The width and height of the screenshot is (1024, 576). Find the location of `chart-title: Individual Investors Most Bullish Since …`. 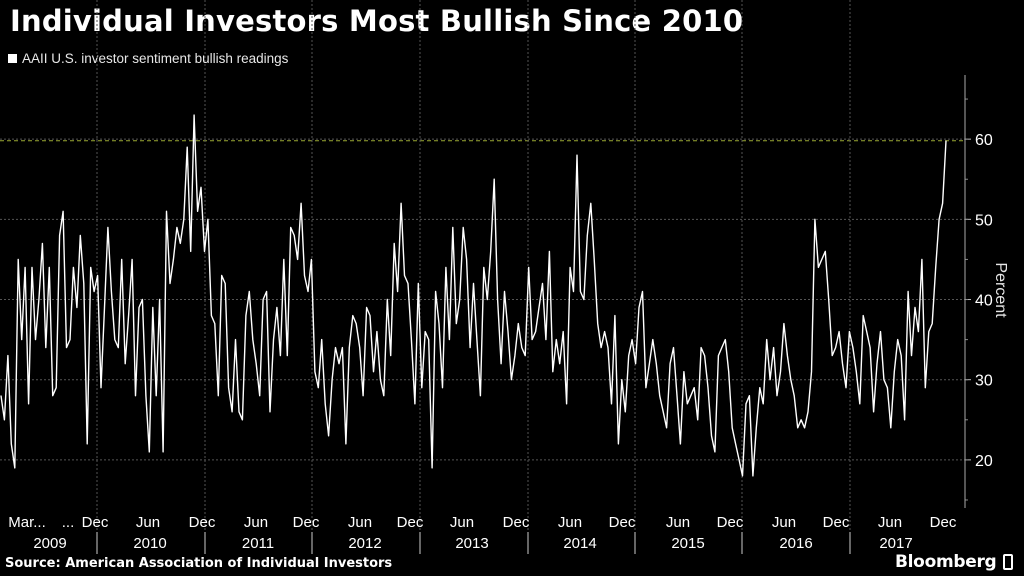

chart-title: Individual Investors Most Bullish Since … is located at coordinates (377, 21).